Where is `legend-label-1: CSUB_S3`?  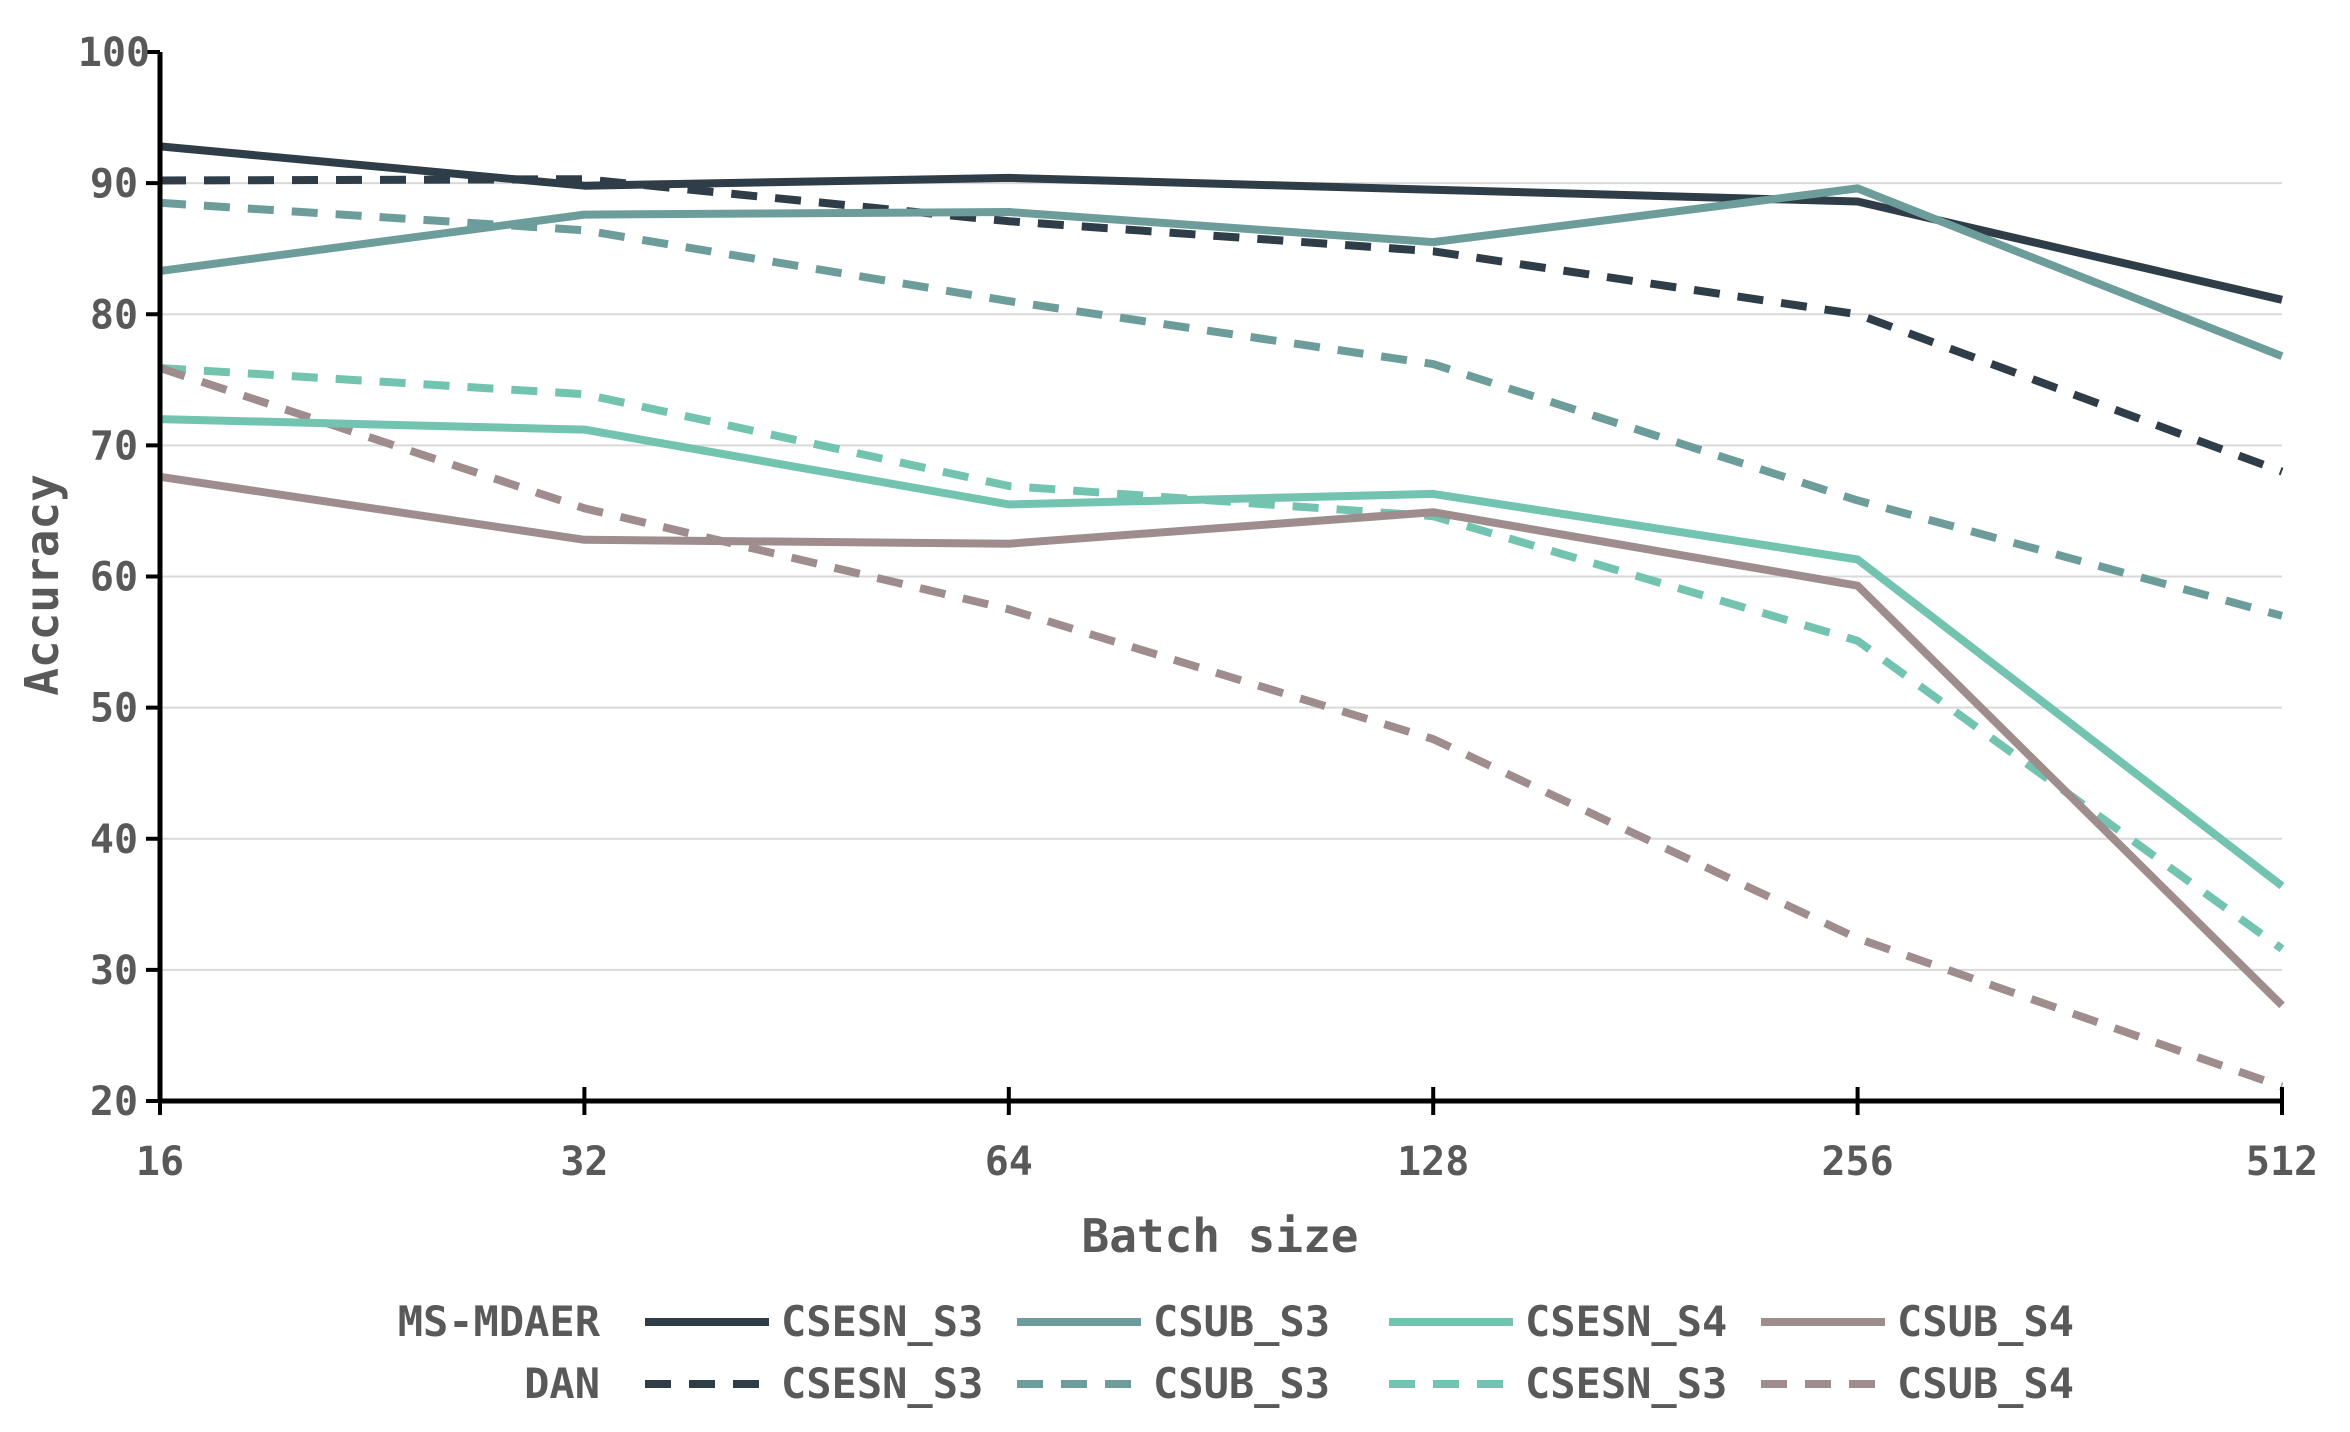
legend-label-1: CSUB_S3 is located at coordinates (1241, 1321).